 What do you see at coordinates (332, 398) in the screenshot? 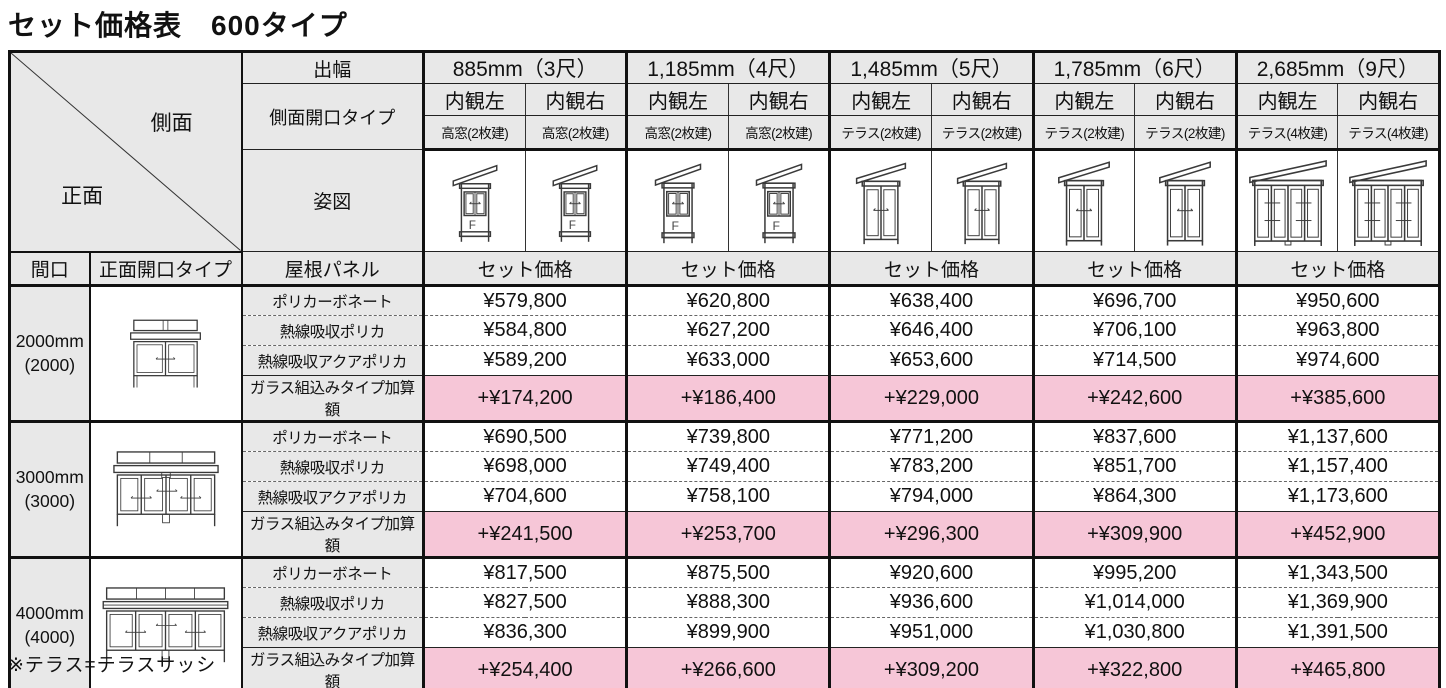
I see `roof-panel-label: ガラス組込みタイプ加算額` at bounding box center [332, 398].